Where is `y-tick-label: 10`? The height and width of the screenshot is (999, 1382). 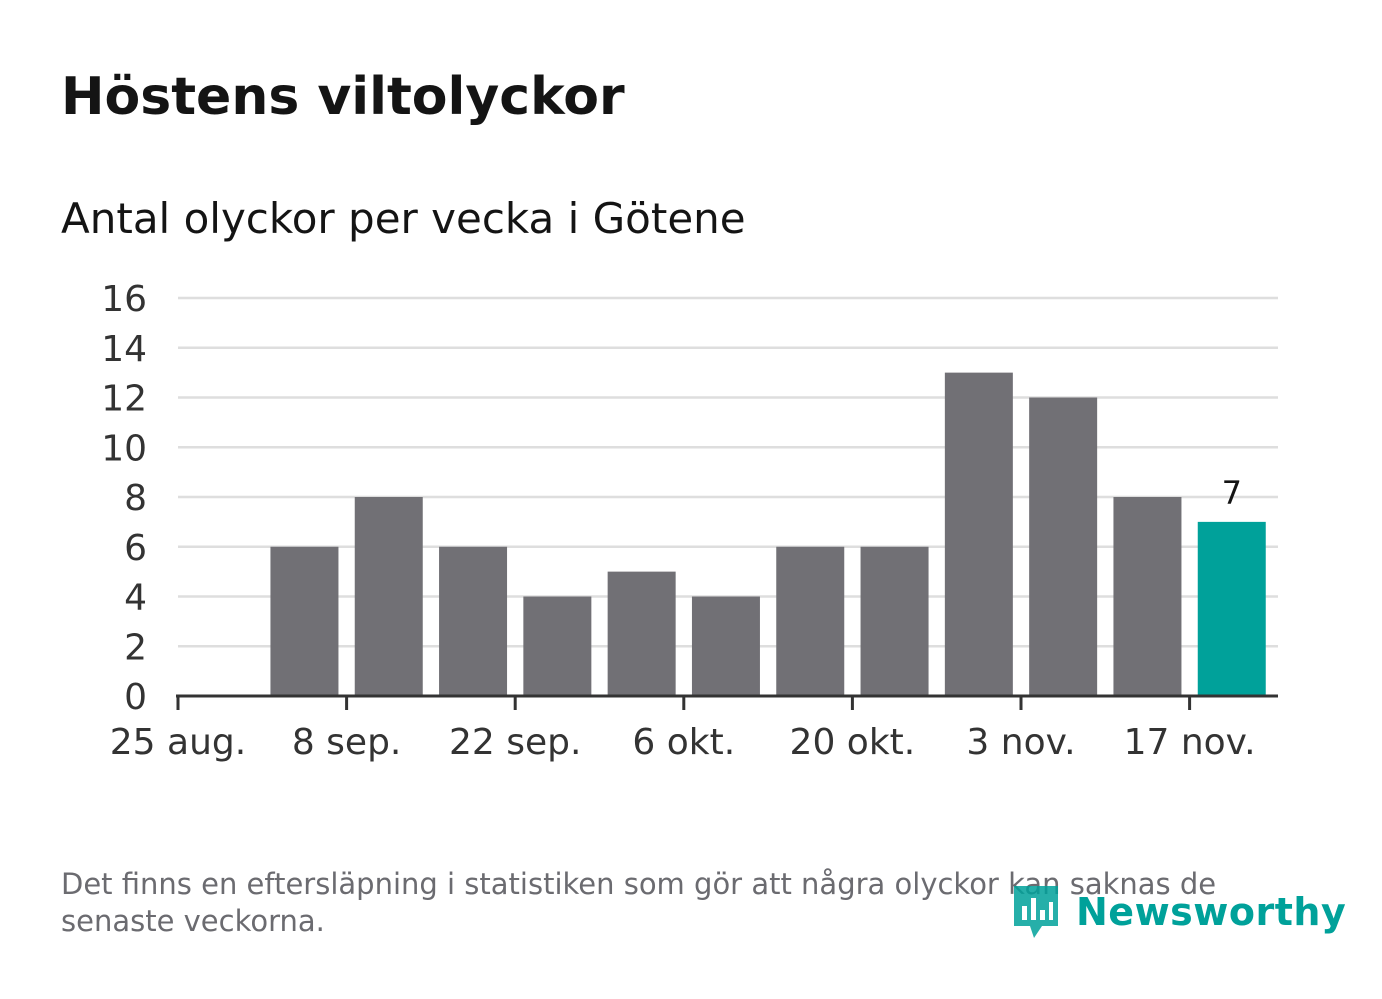
y-tick-label: 10 is located at coordinates (124, 448).